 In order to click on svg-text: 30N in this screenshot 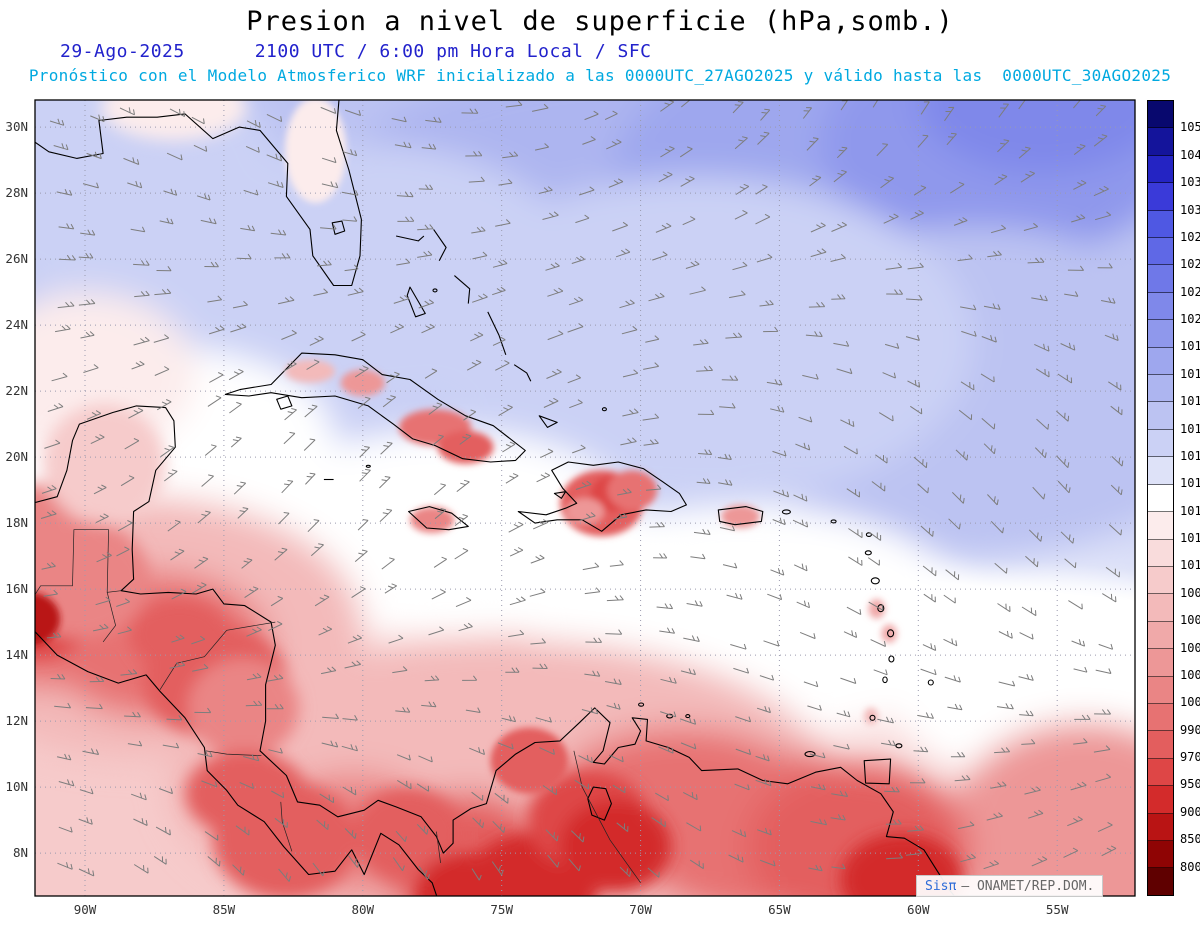, I will do `click(16, 126)`.